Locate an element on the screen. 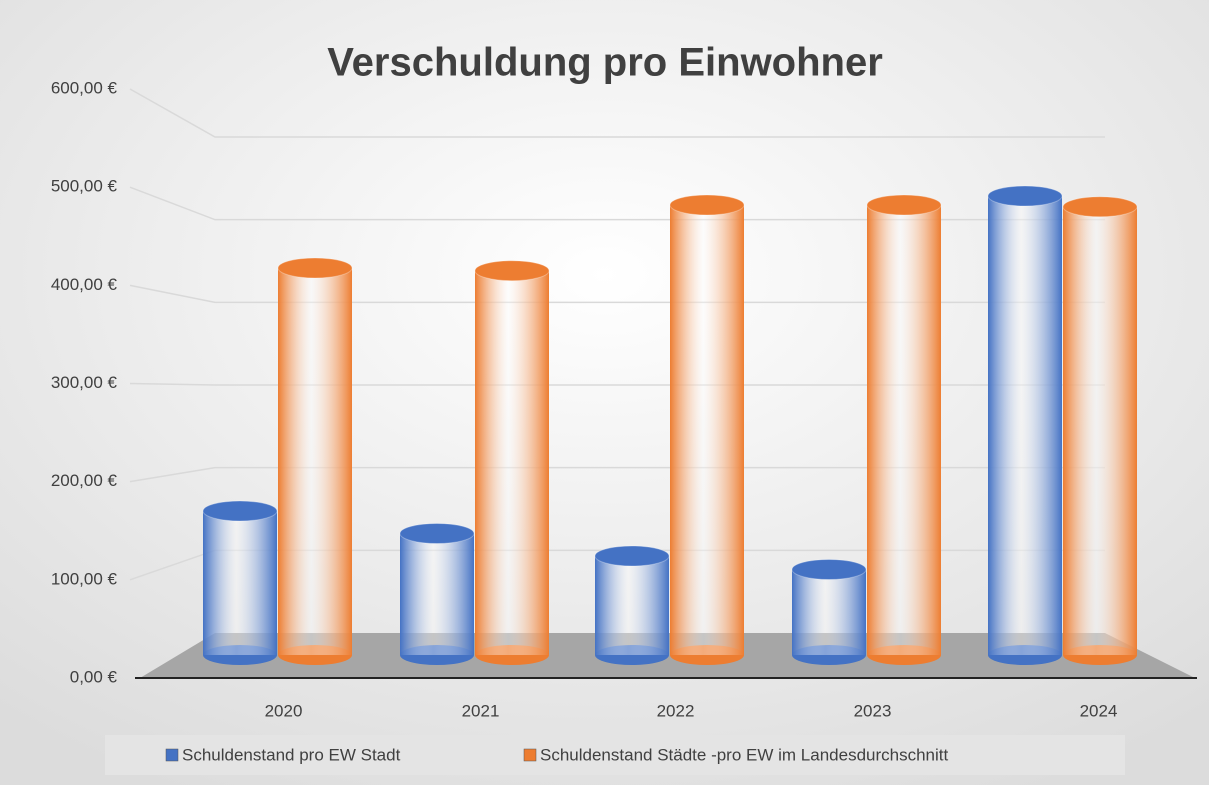 This screenshot has width=1209, height=790. y-tick-label: 600,00 € is located at coordinates (84, 87).